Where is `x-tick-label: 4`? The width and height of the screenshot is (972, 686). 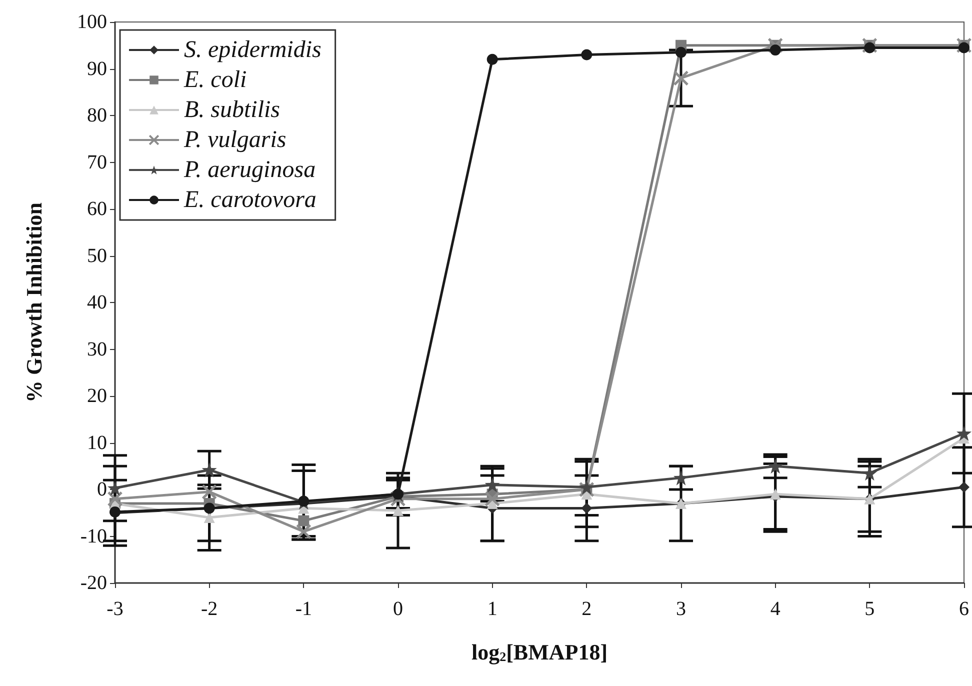 x-tick-label: 4 is located at coordinates (775, 609).